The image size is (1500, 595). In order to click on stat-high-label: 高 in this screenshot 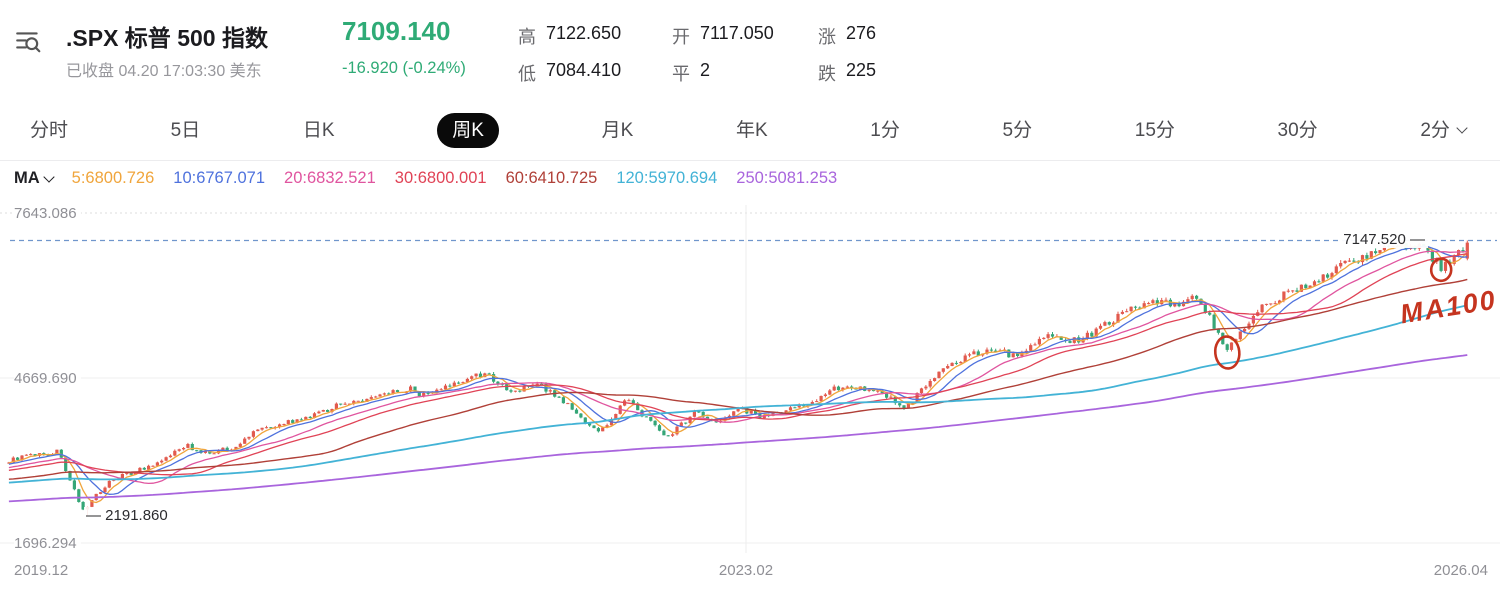, I will do `click(527, 37)`.